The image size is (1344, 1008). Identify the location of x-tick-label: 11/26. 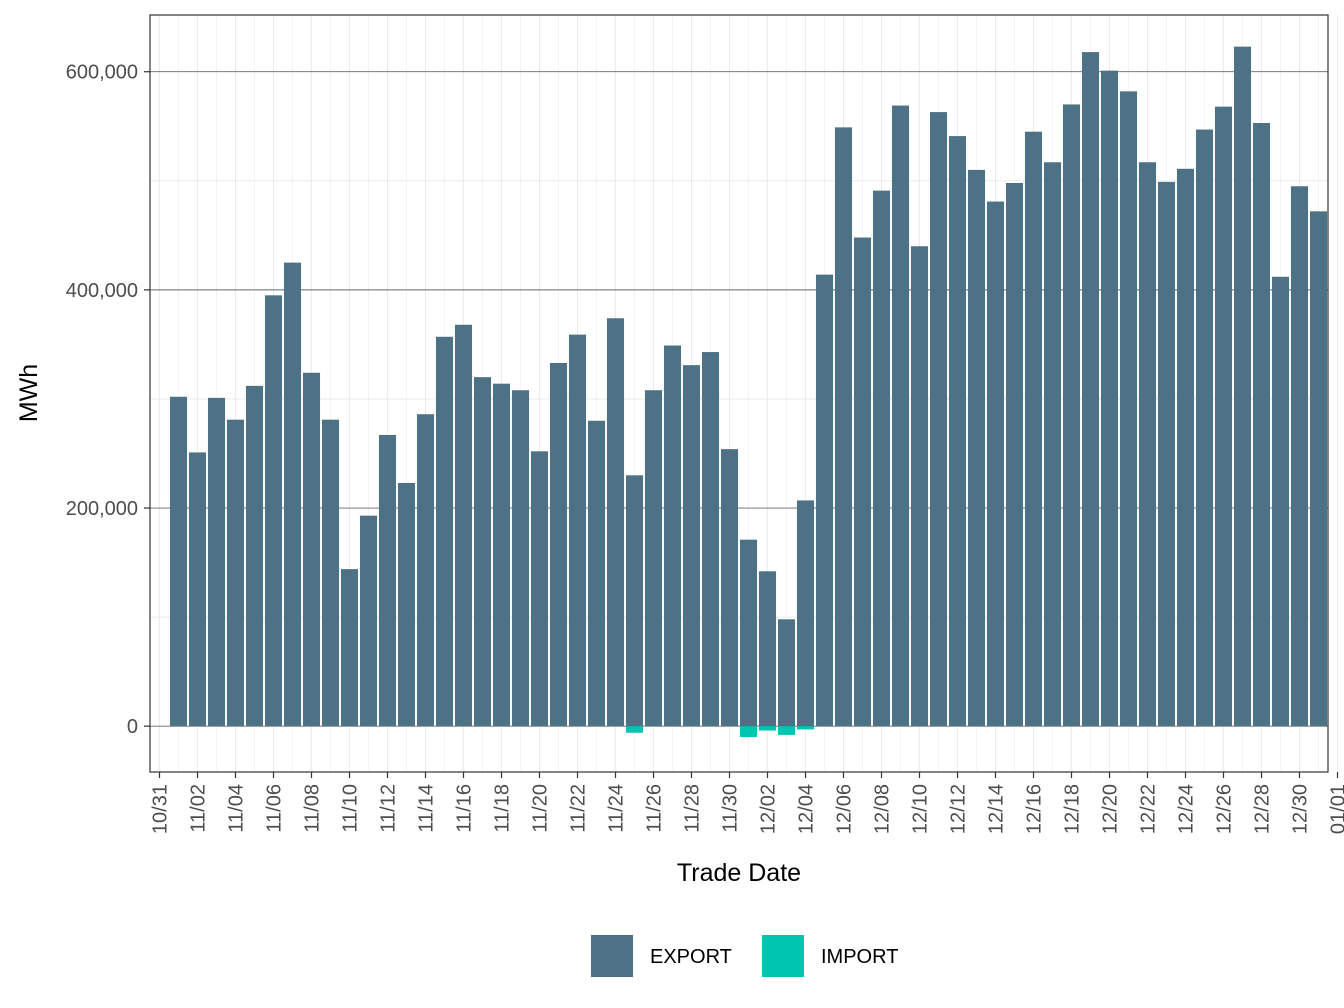
(655, 808).